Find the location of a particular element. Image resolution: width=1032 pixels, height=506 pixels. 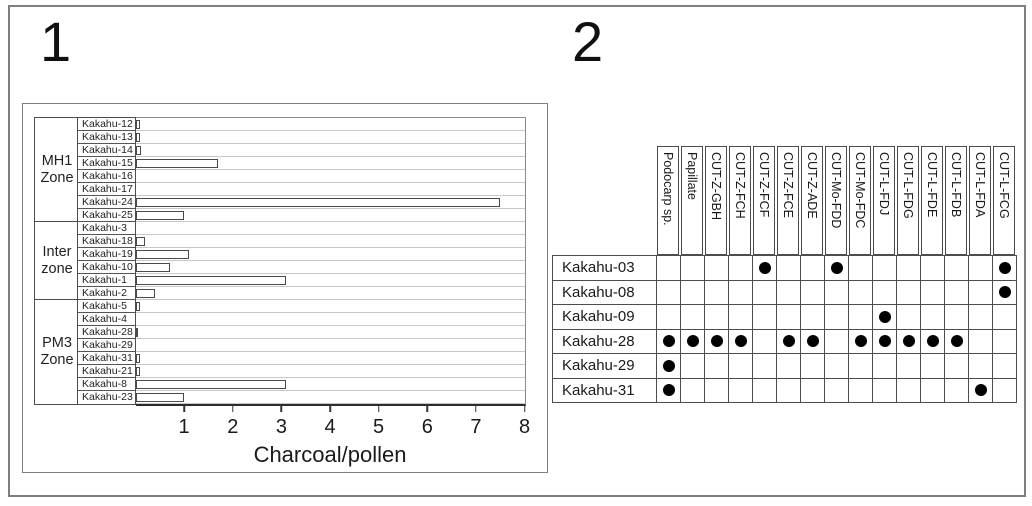

zone-cell: MH1 Zone is located at coordinates (57, 170).